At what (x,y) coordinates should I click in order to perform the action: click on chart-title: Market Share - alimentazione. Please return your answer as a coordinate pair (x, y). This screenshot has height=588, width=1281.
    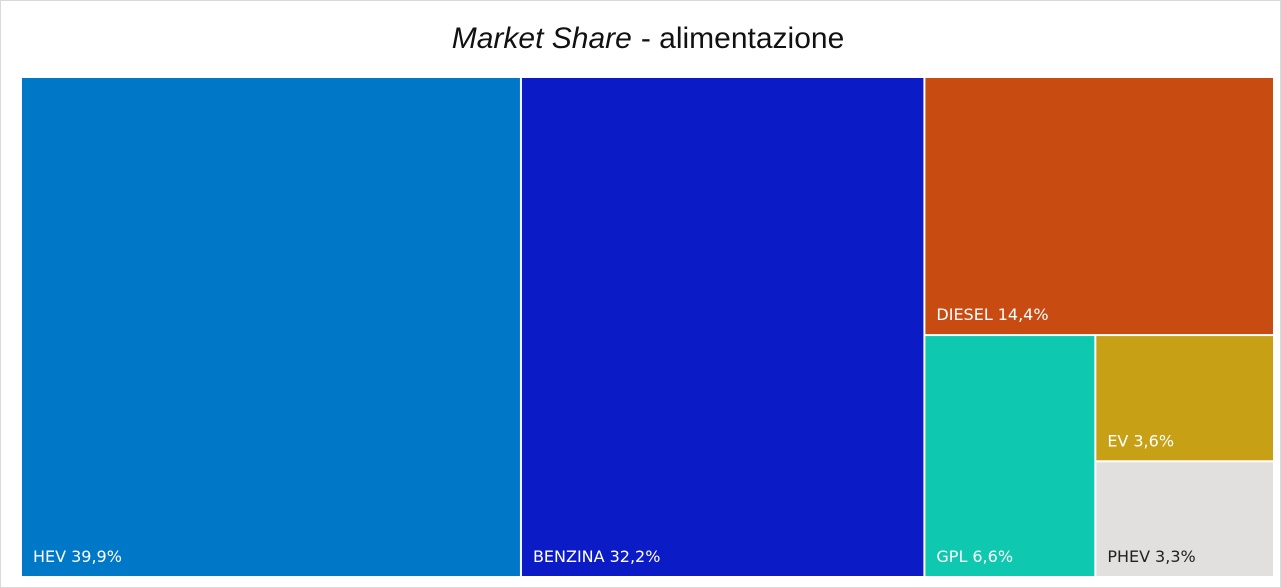
    Looking at the image, I should click on (648, 38).